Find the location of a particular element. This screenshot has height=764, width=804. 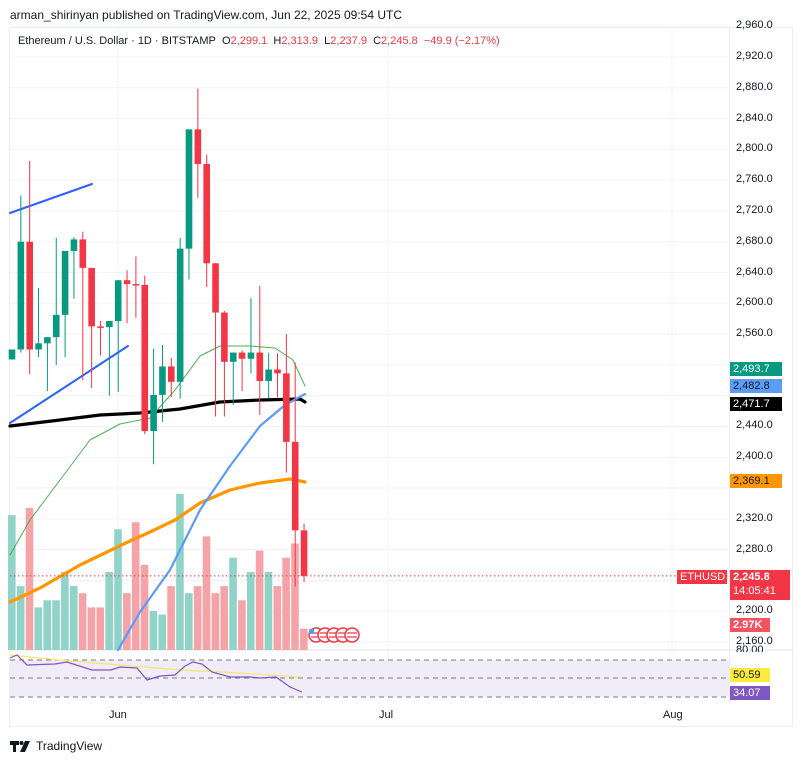

price-tick: 2,440.0 is located at coordinates (754, 425).